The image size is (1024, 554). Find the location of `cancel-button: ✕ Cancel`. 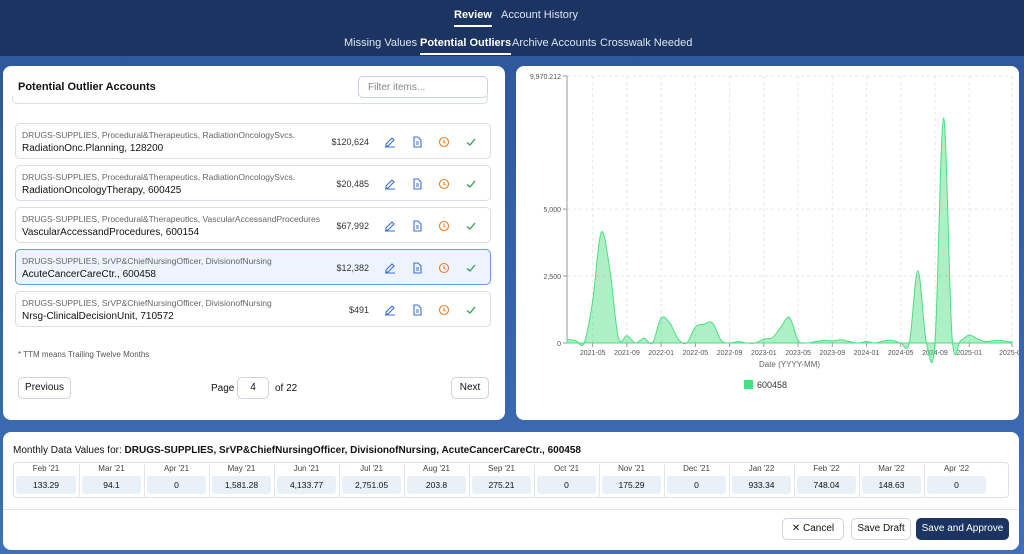

cancel-button: ✕ Cancel is located at coordinates (813, 529).